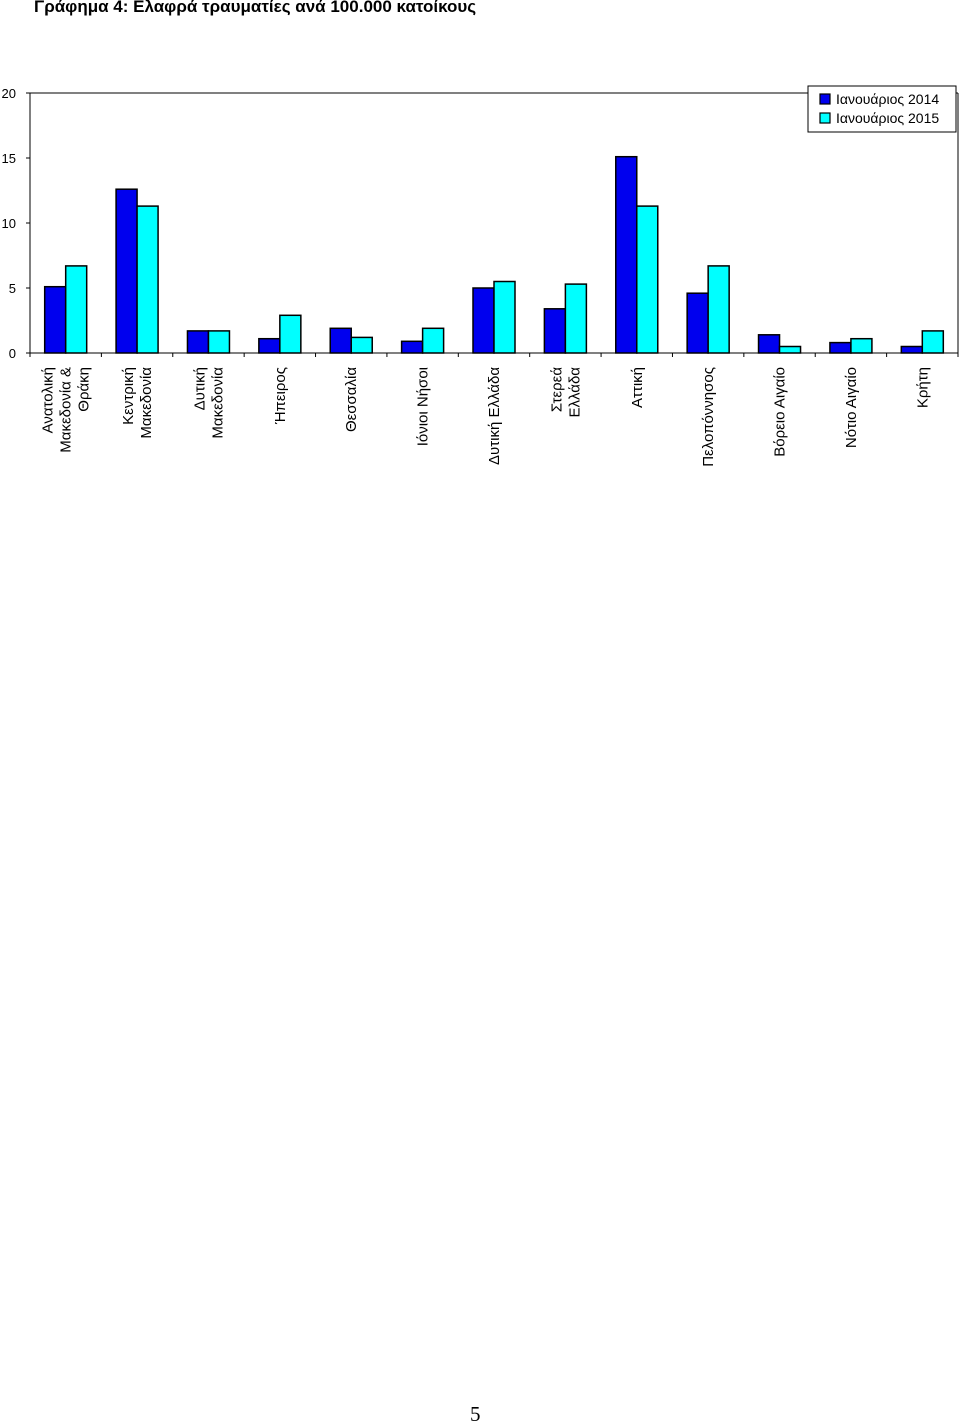 The width and height of the screenshot is (960, 1427). I want to click on legend: Ιανουάριος 2014 Ιανουάριος 2015, so click(882, 109).